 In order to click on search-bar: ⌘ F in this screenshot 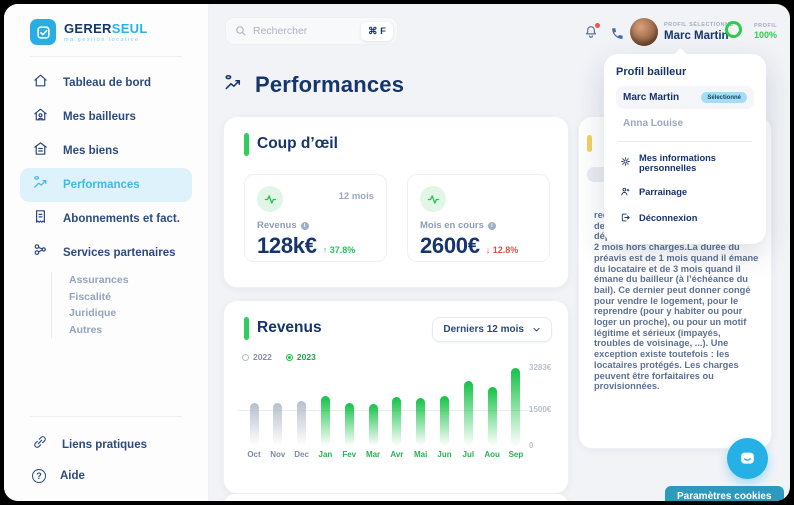, I will do `click(311, 31)`.